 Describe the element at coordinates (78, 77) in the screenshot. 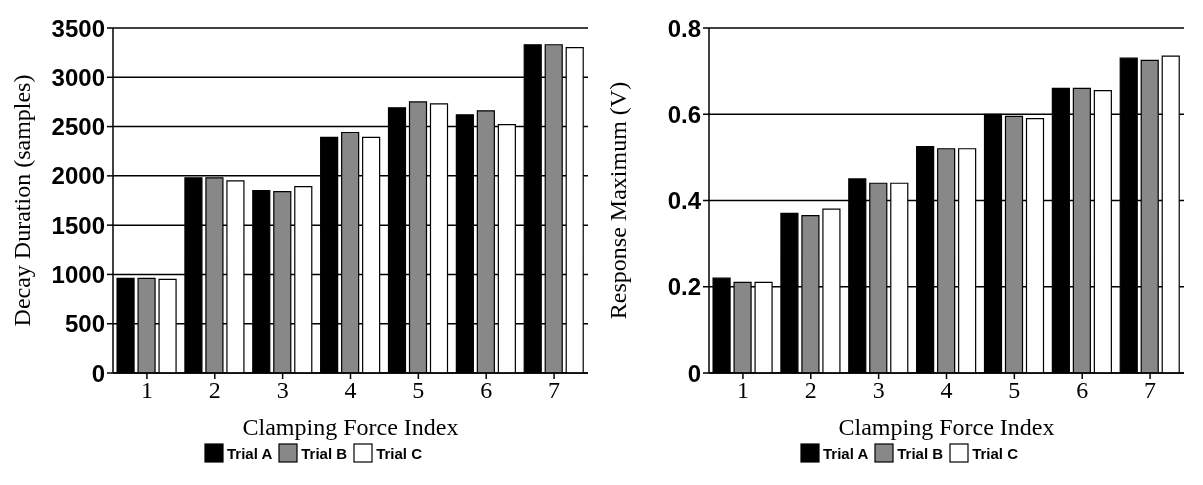

I see `y-tick-label: 3000` at that location.